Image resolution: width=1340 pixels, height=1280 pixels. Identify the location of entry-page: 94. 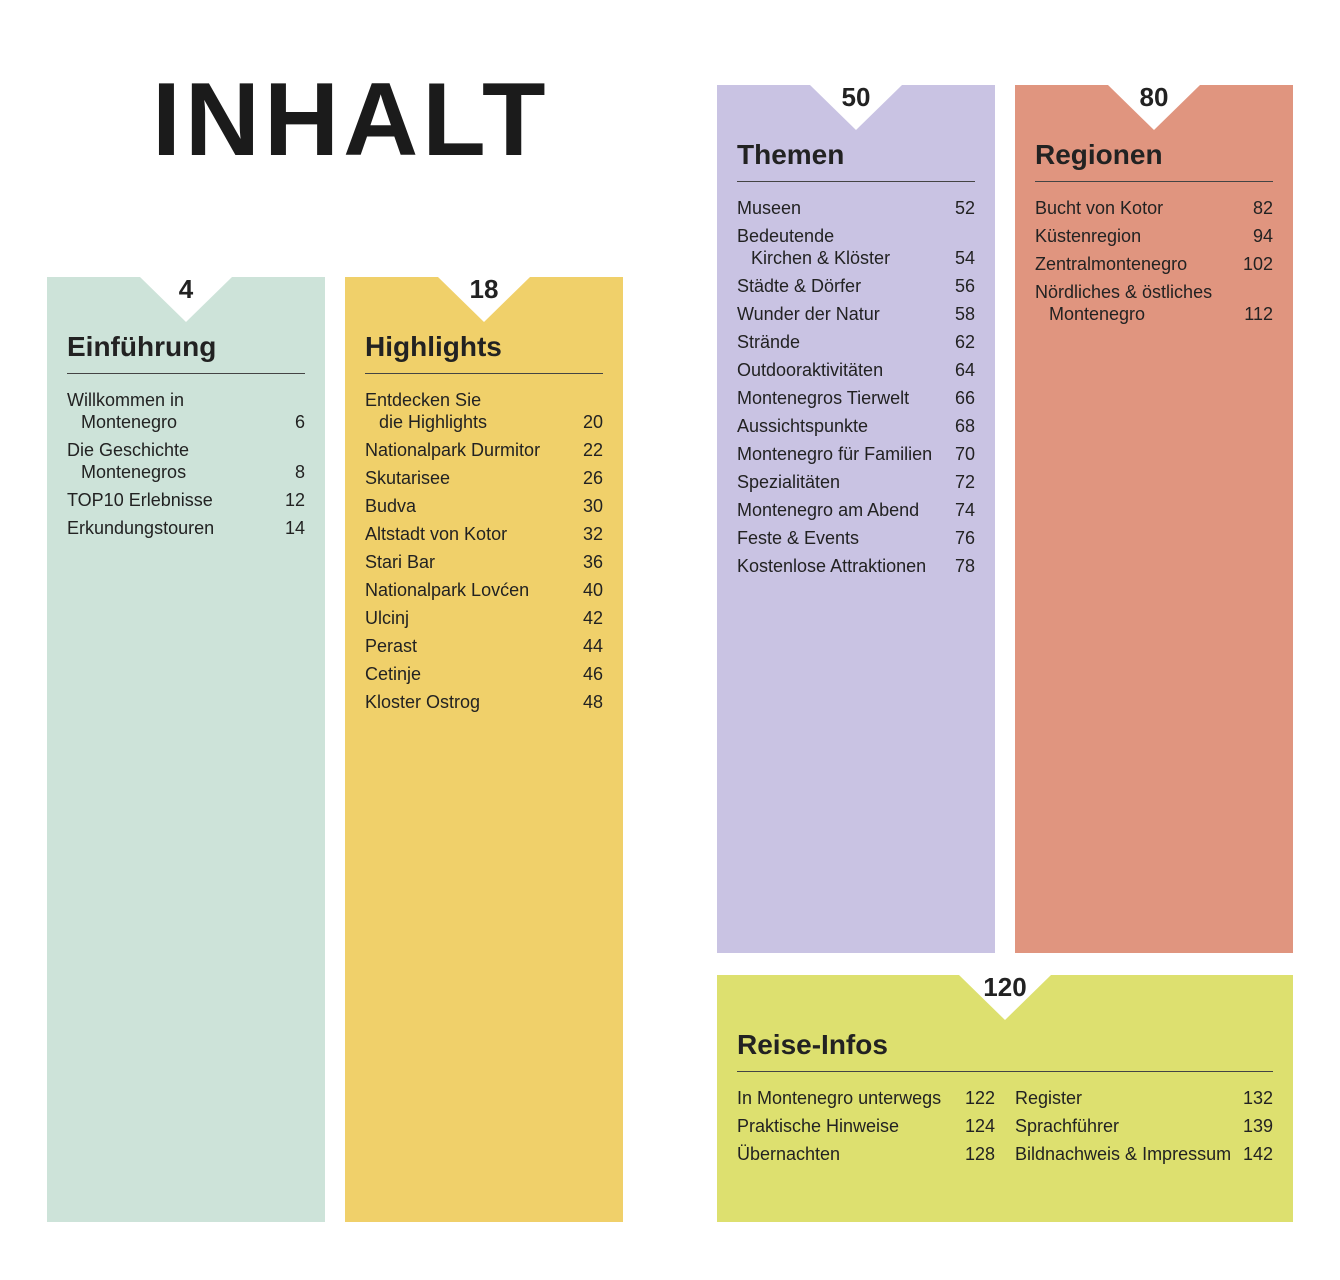
(1262, 236).